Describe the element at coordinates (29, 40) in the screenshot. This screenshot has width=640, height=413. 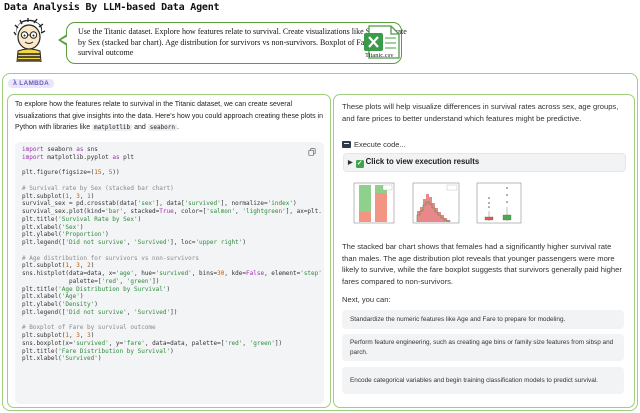
I see `user-avatar` at that location.